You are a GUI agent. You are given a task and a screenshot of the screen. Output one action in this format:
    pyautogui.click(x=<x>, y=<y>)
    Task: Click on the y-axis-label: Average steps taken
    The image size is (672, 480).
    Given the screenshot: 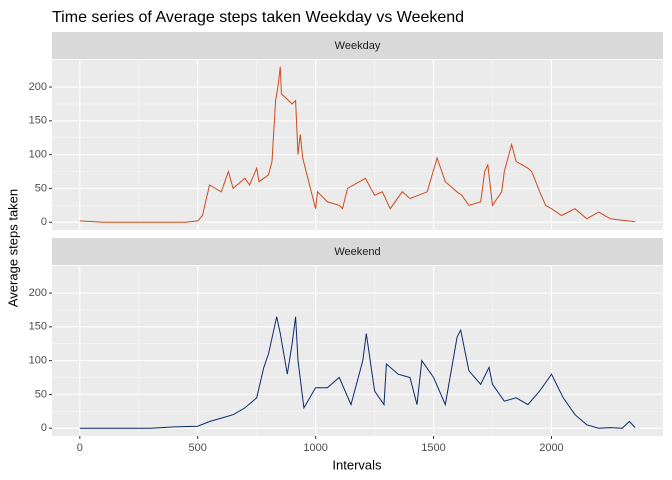 What is the action you would take?
    pyautogui.click(x=12, y=248)
    